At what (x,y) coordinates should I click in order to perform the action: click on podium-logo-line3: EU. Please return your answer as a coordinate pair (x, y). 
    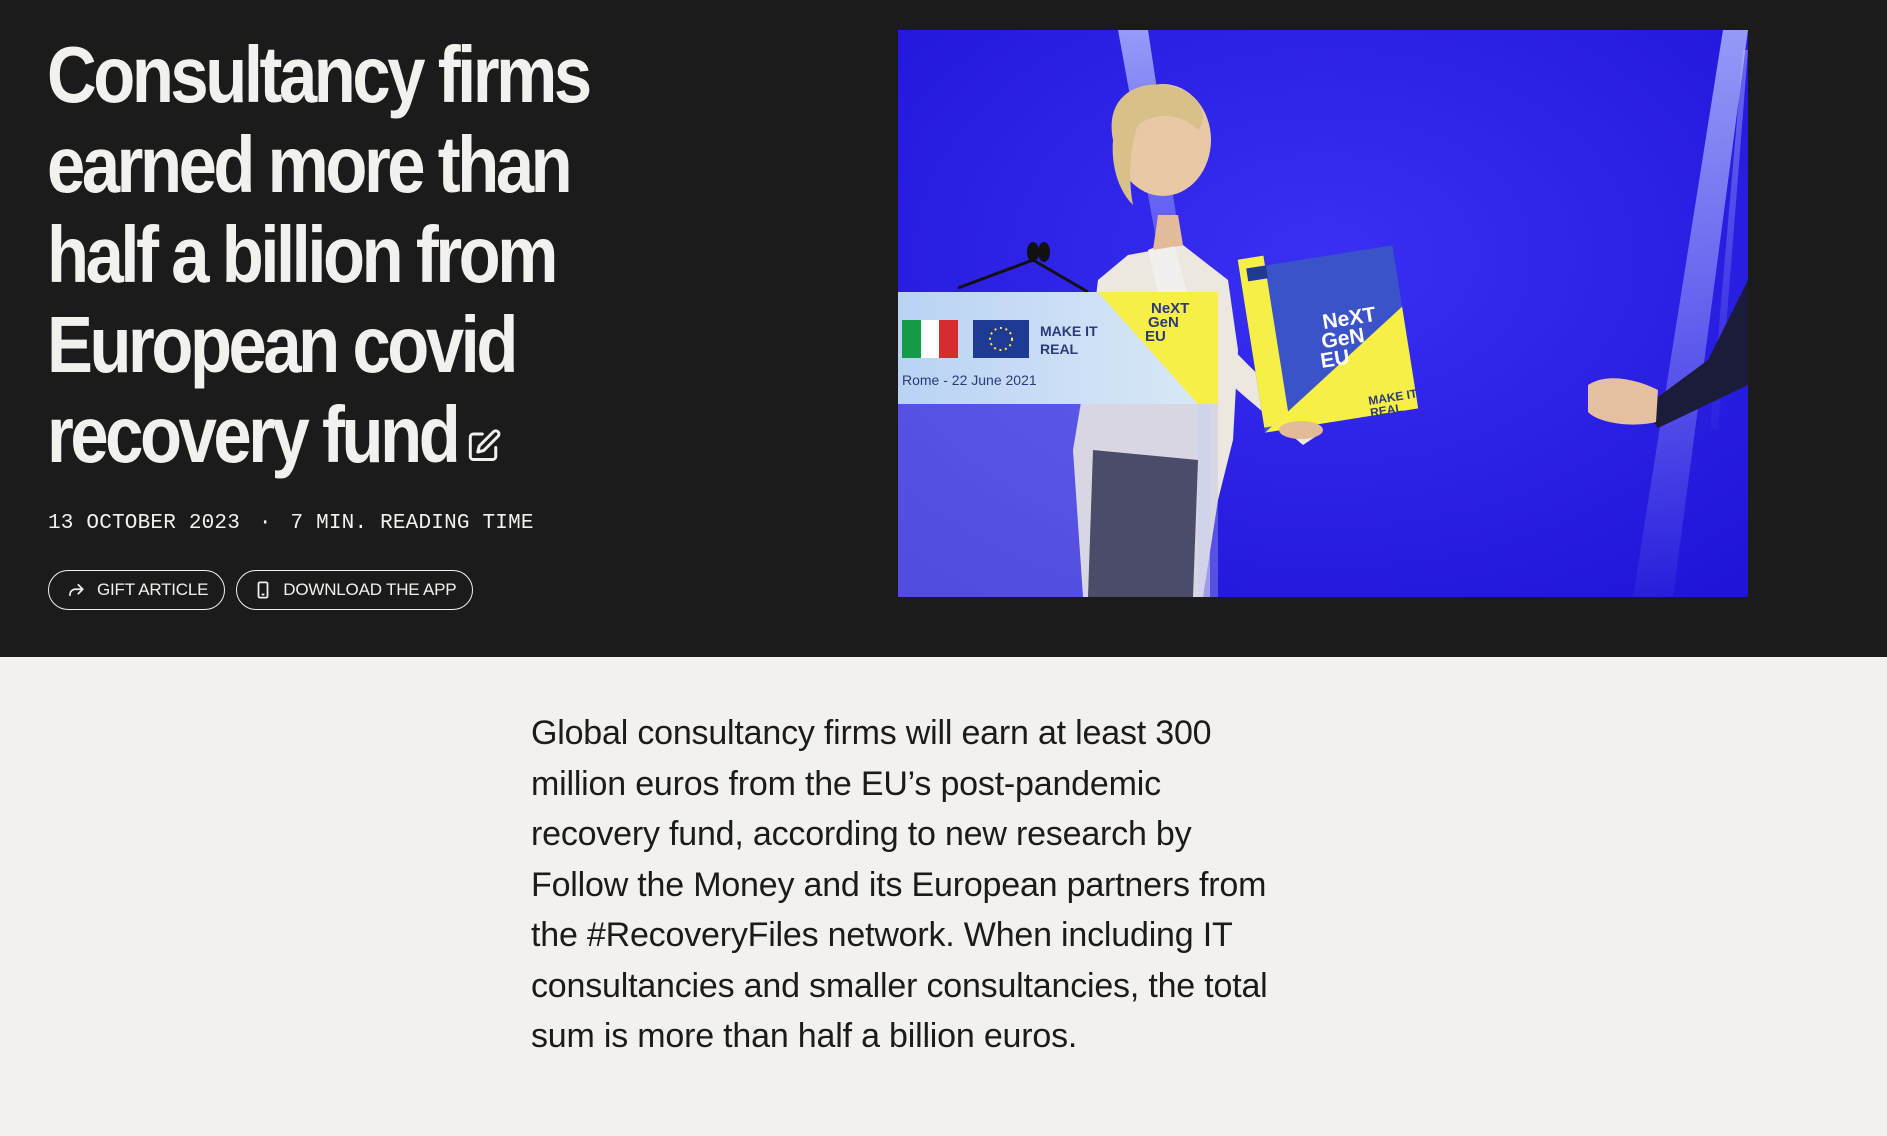
    Looking at the image, I should click on (1155, 336).